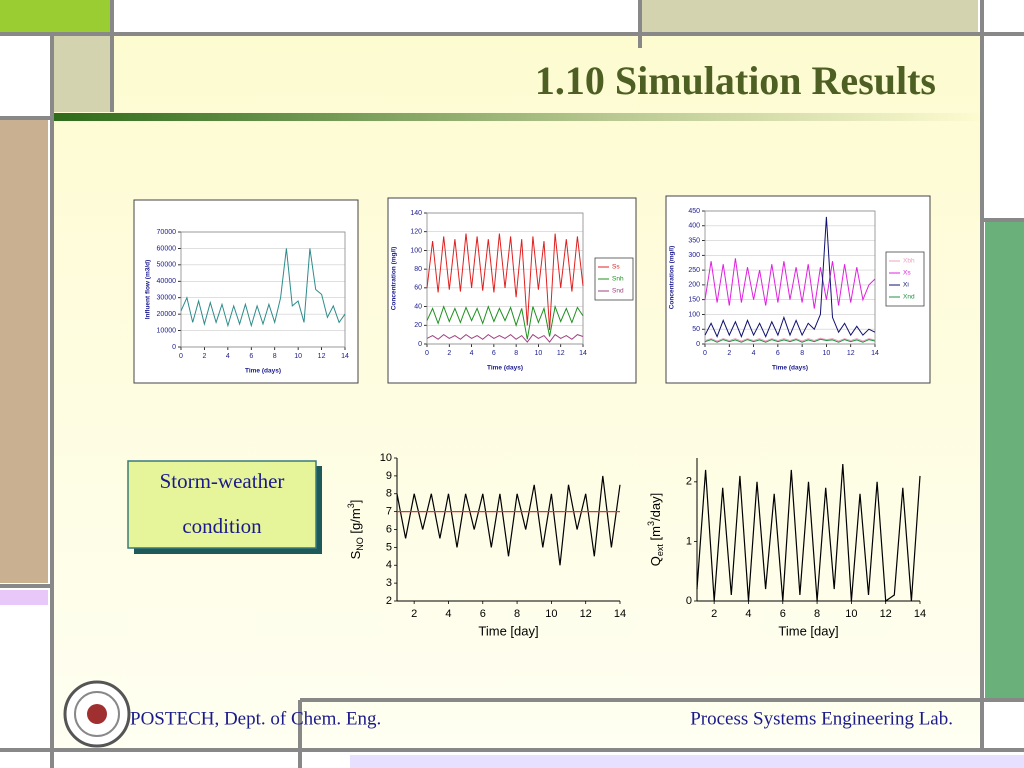 This screenshot has width=1024, height=768. What do you see at coordinates (694, 270) in the screenshot?
I see `y-tick-label: 250` at bounding box center [694, 270].